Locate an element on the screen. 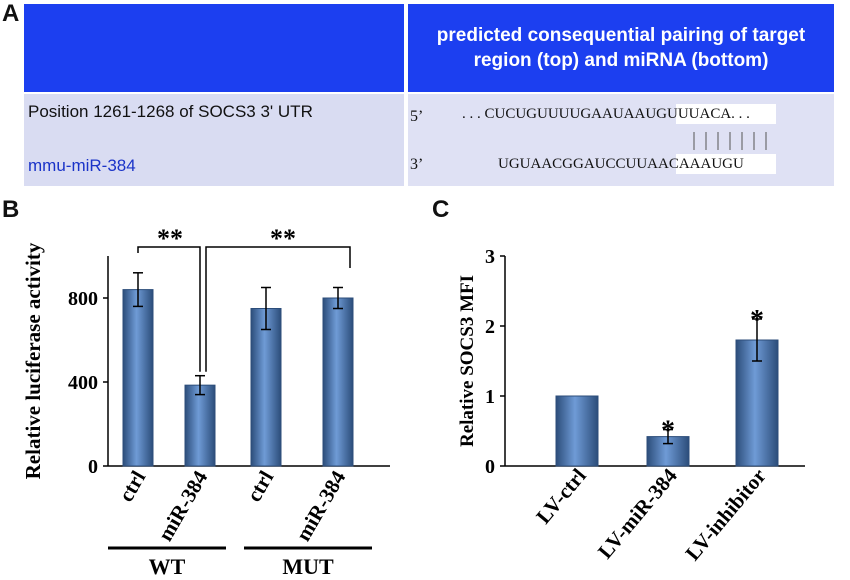 This screenshot has height=580, width=850. three-prime-label: 3’ is located at coordinates (417, 164).